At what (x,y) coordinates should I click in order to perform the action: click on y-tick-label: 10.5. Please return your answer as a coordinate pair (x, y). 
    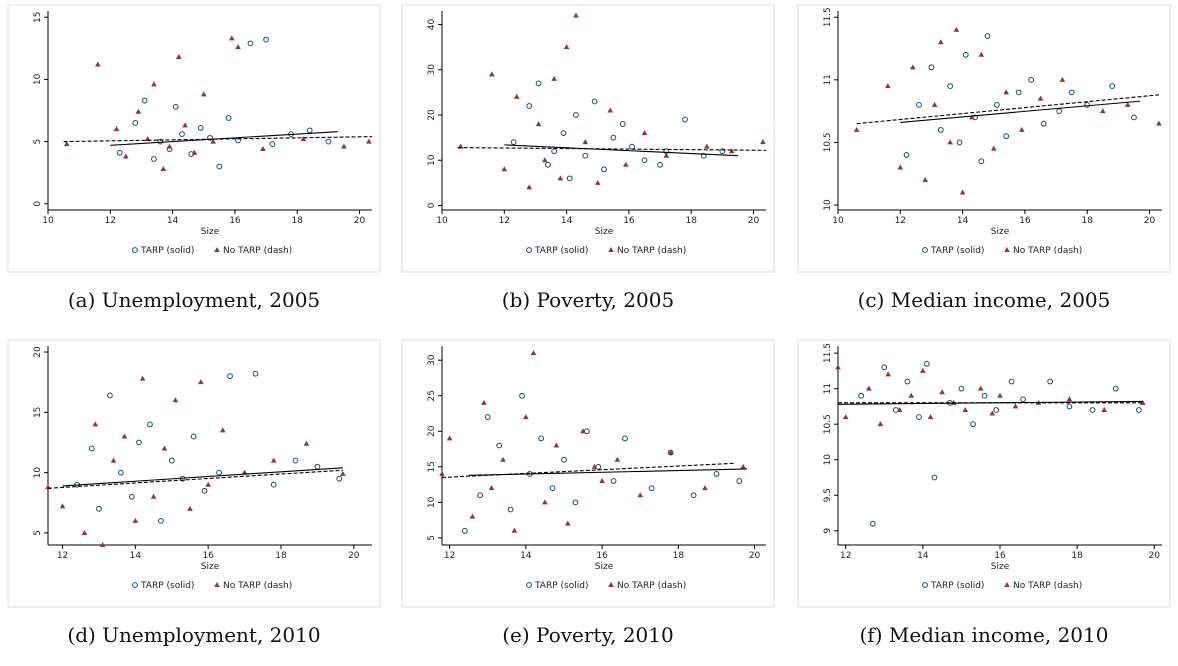
    Looking at the image, I should click on (828, 142).